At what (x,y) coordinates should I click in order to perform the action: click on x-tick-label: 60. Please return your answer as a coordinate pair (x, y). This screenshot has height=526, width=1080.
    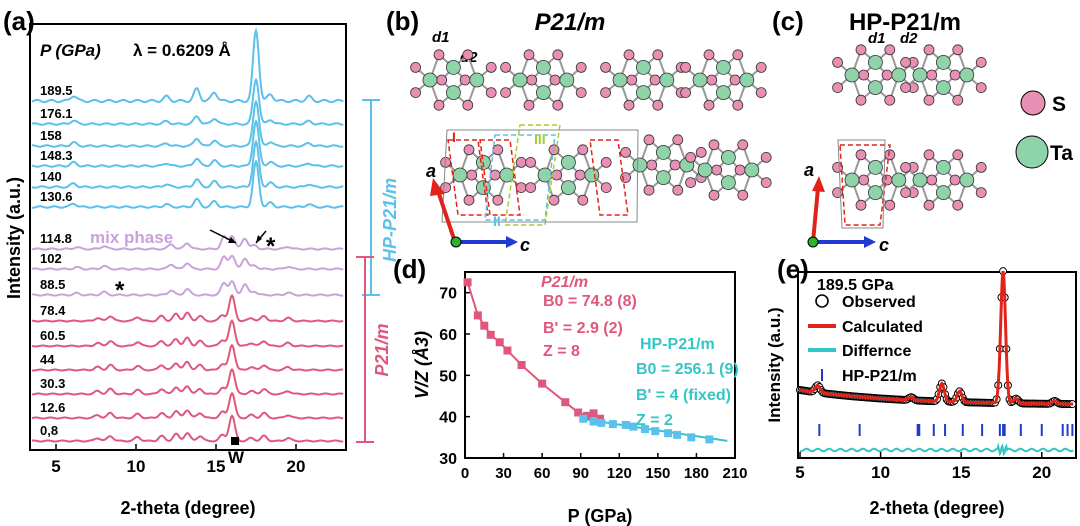
    Looking at the image, I should click on (542, 473).